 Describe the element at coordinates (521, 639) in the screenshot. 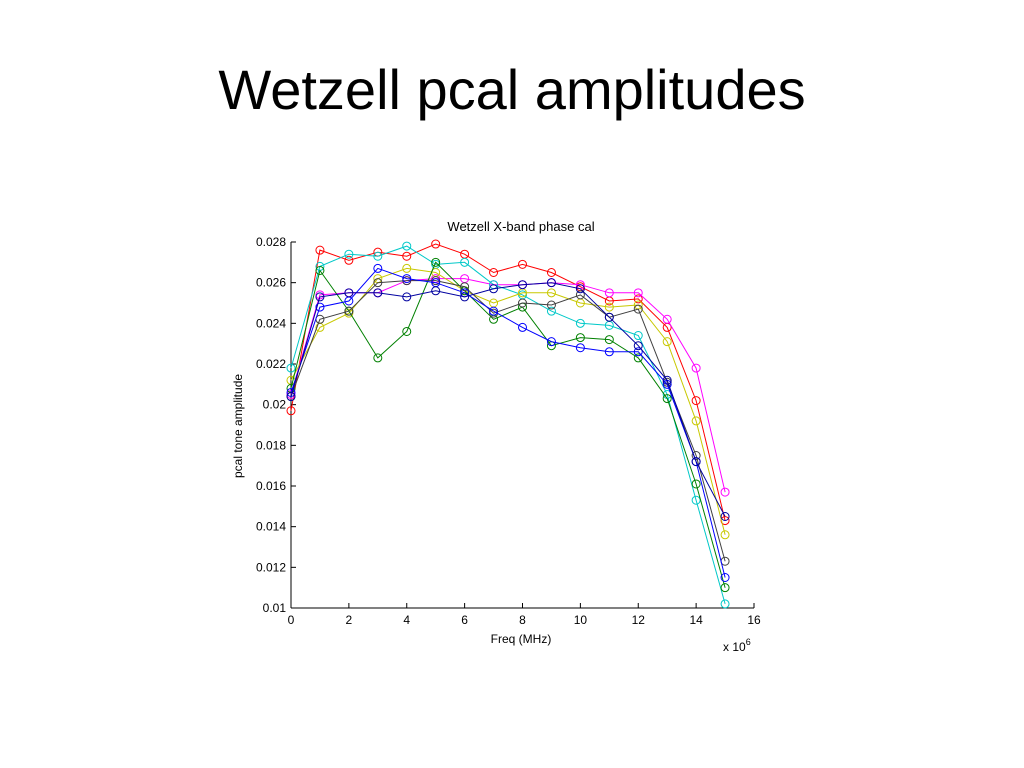

I see `x-axis-label: Freq (MHz)` at that location.